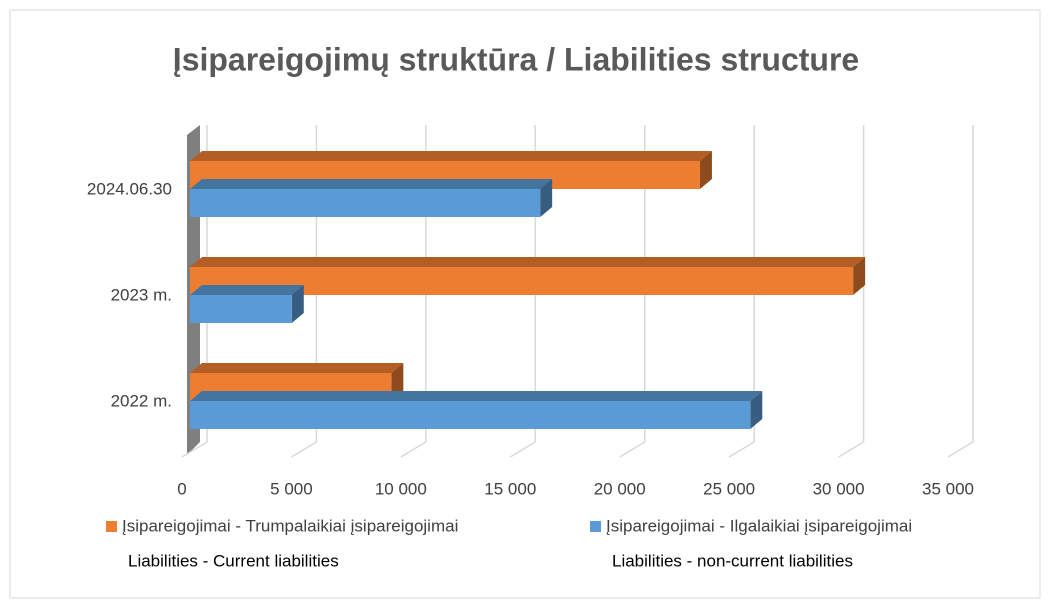 The image size is (1050, 613). I want to click on x-tick-label: 5 000, so click(291, 488).